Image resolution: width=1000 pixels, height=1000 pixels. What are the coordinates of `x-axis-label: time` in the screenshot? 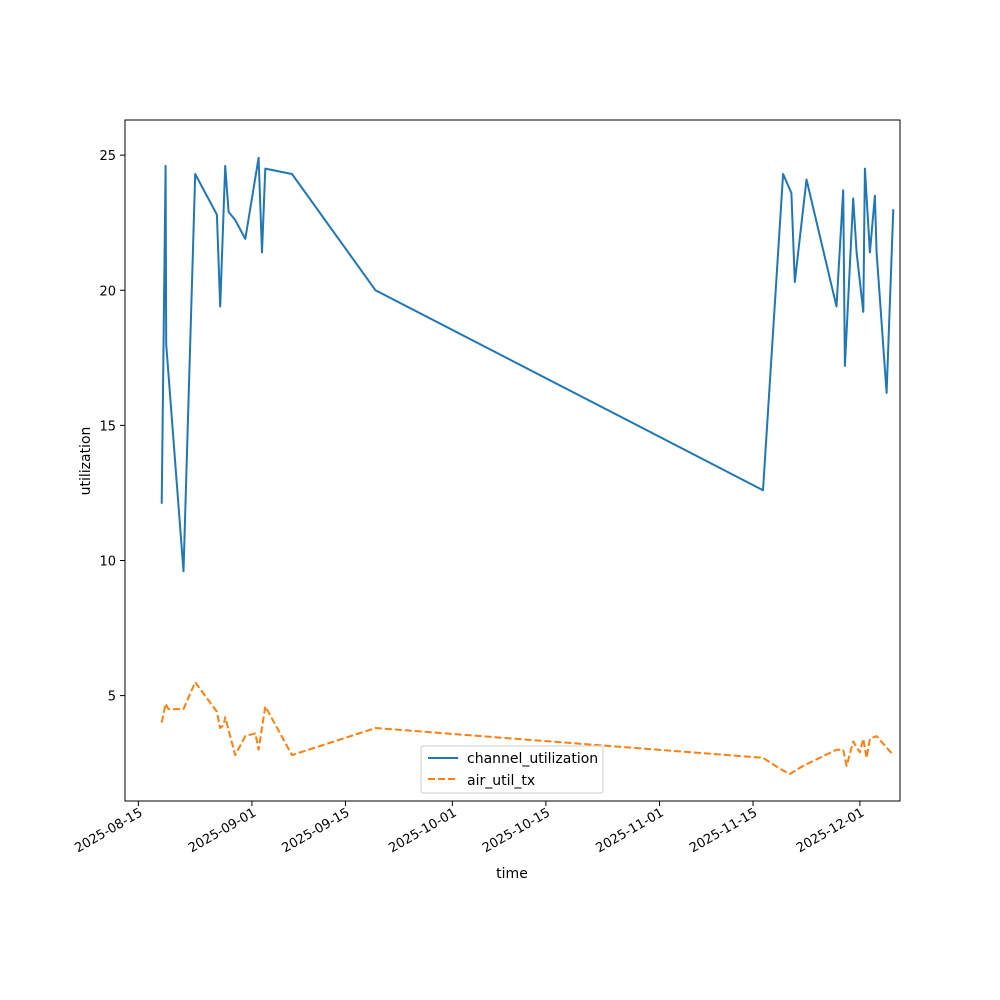 It's located at (512, 874).